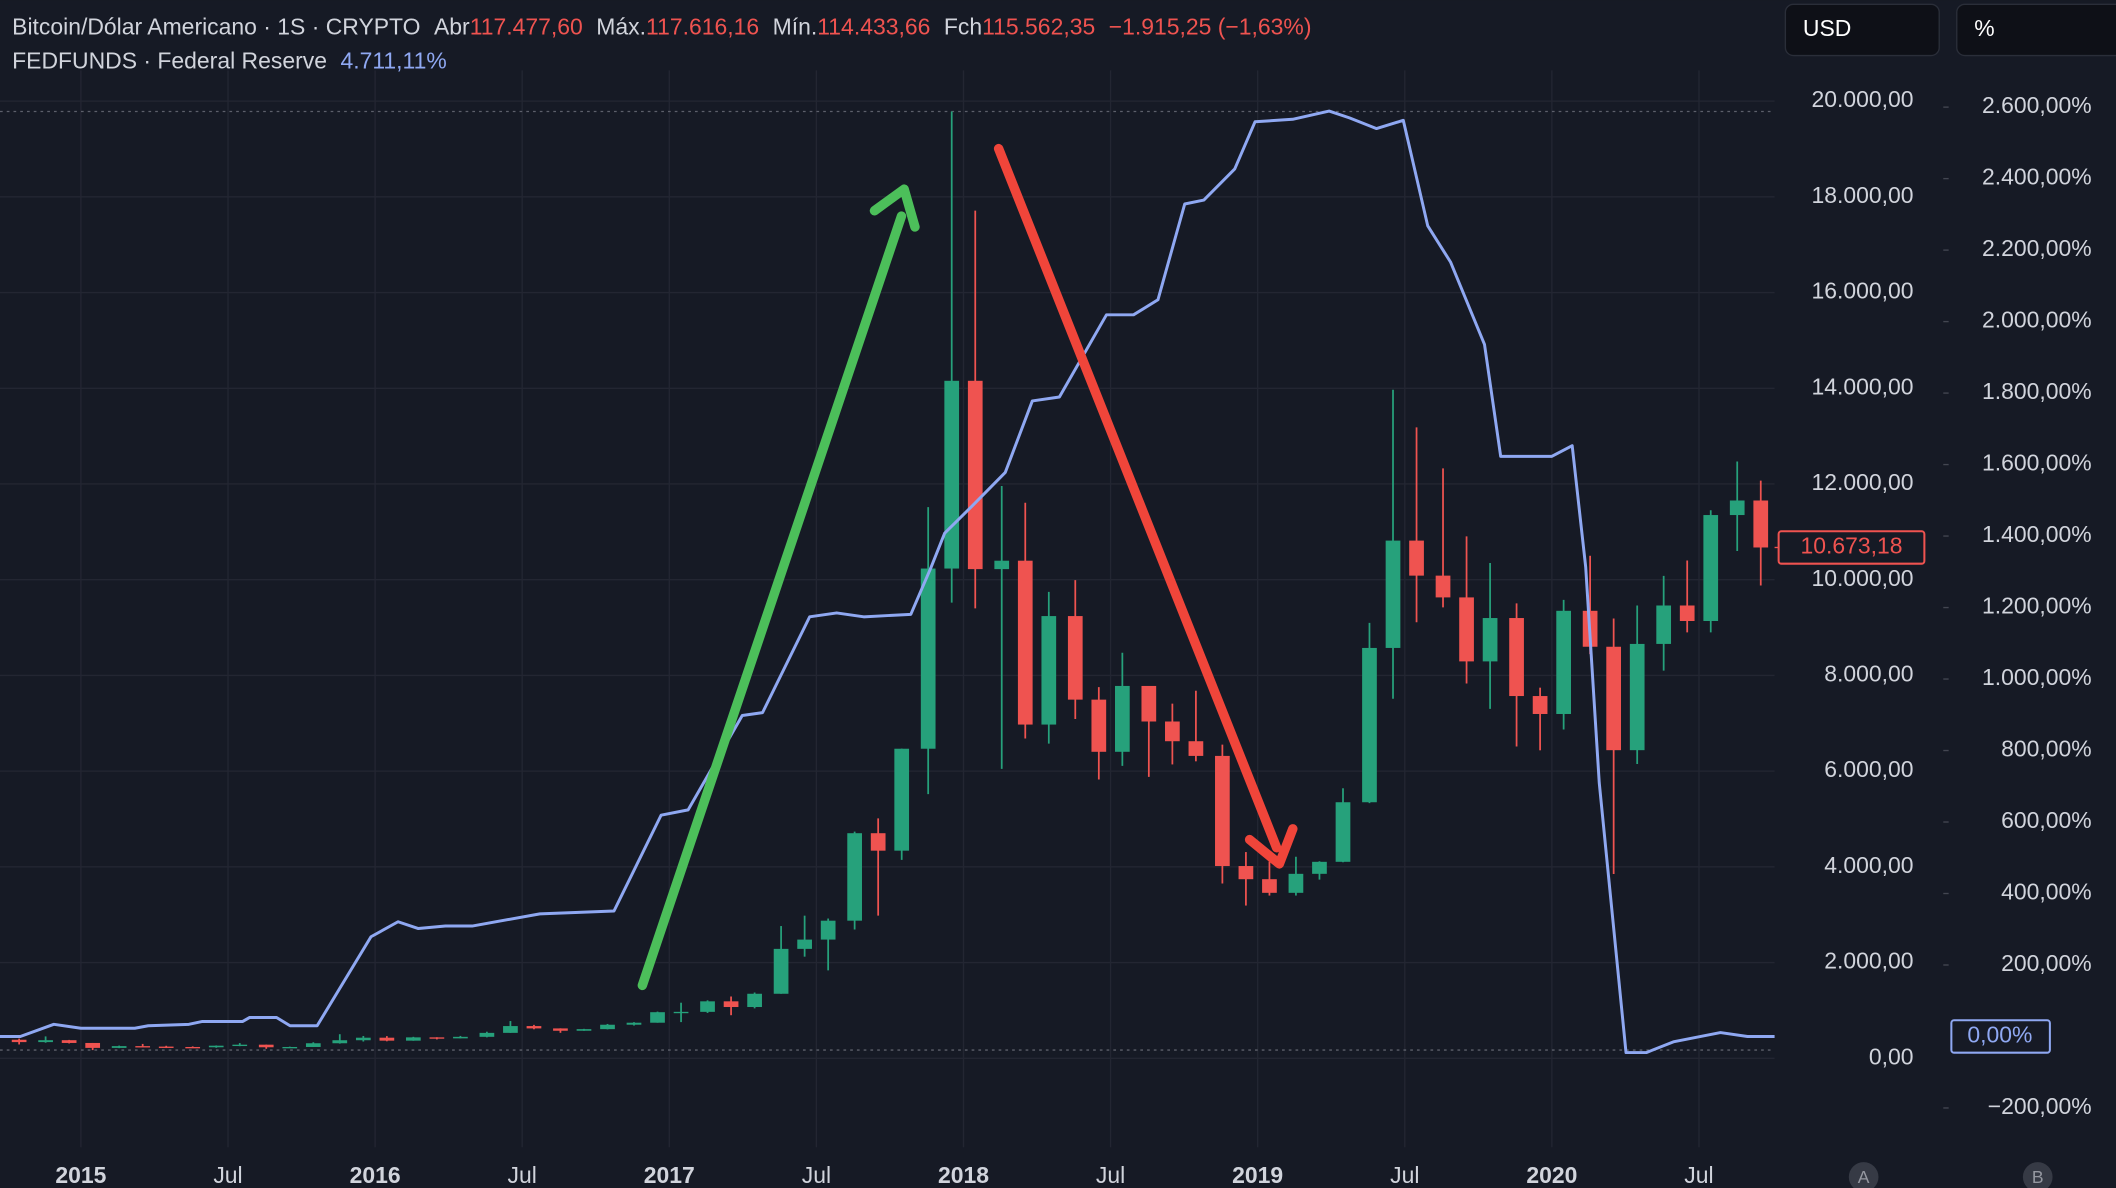  What do you see at coordinates (2037, 463) in the screenshot?
I see `y2-tick-label: 1.600,00%` at bounding box center [2037, 463].